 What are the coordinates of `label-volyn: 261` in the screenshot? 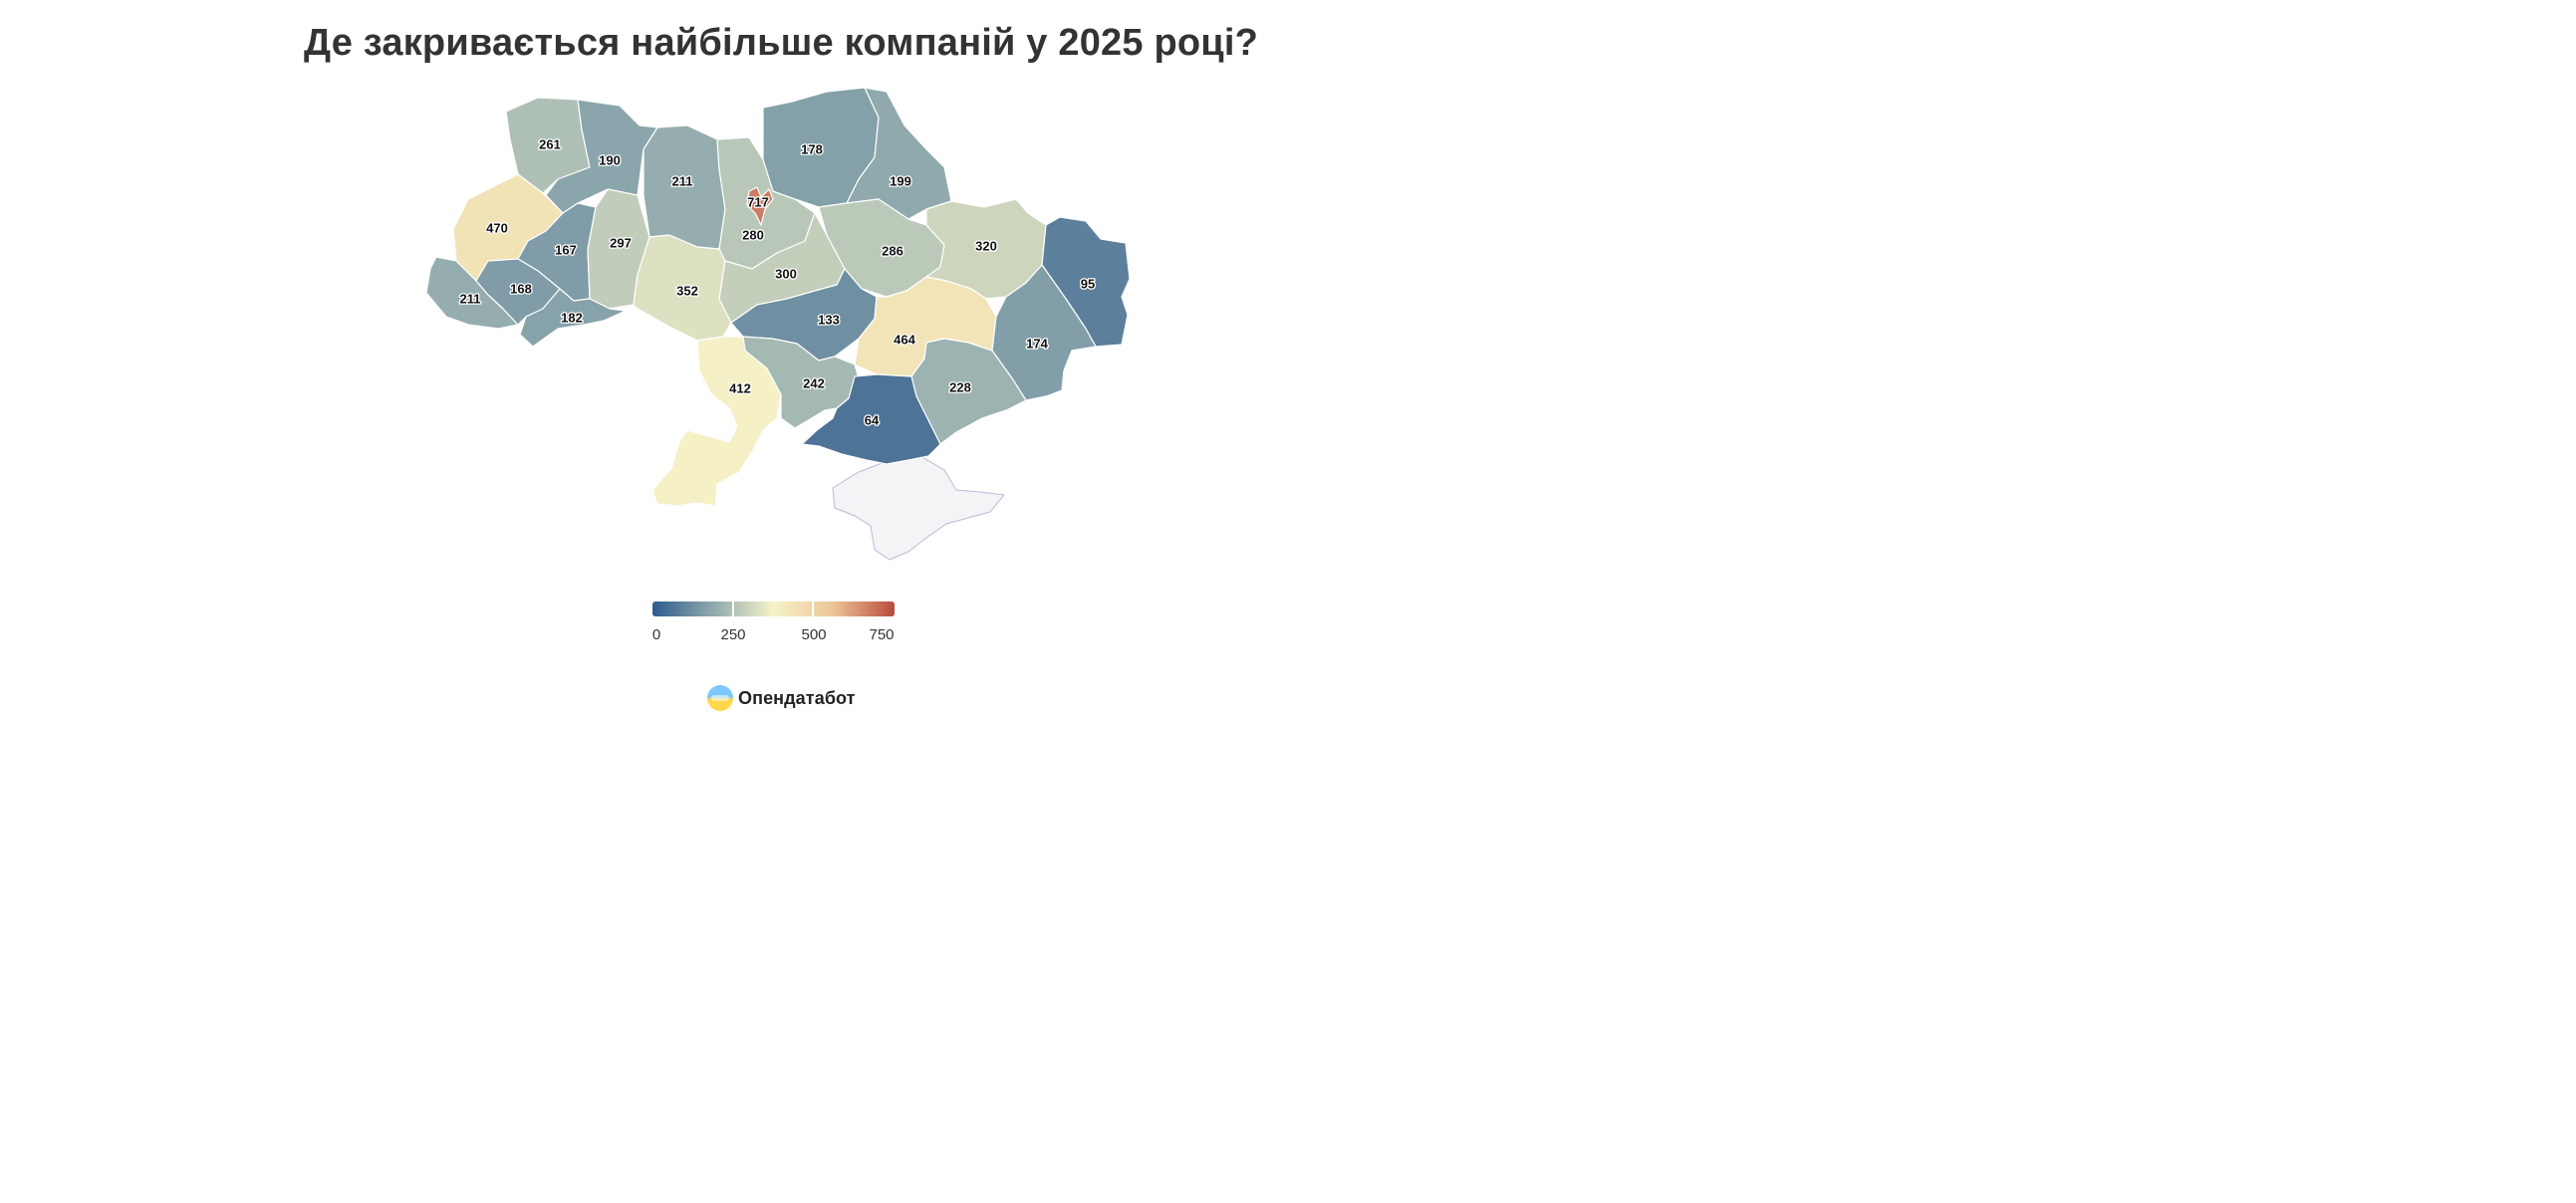 It's located at (550, 143).